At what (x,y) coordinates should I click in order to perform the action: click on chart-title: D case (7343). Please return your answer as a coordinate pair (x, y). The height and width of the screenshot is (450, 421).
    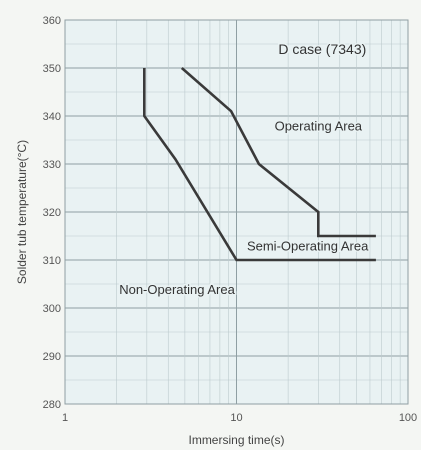
    Looking at the image, I should click on (322, 49).